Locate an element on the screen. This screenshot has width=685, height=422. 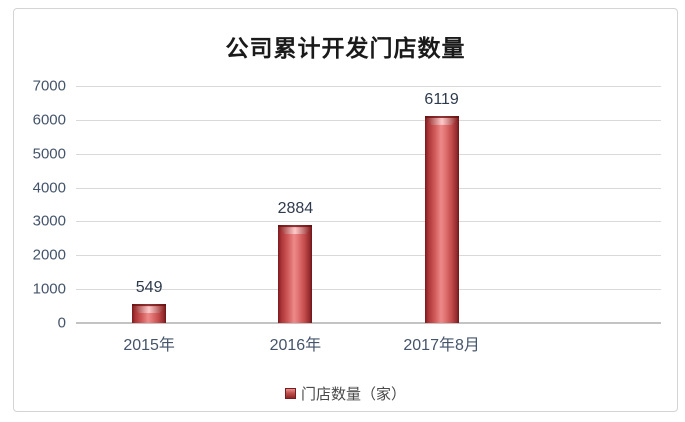
y-tick-label: 6000 is located at coordinates (49, 120).